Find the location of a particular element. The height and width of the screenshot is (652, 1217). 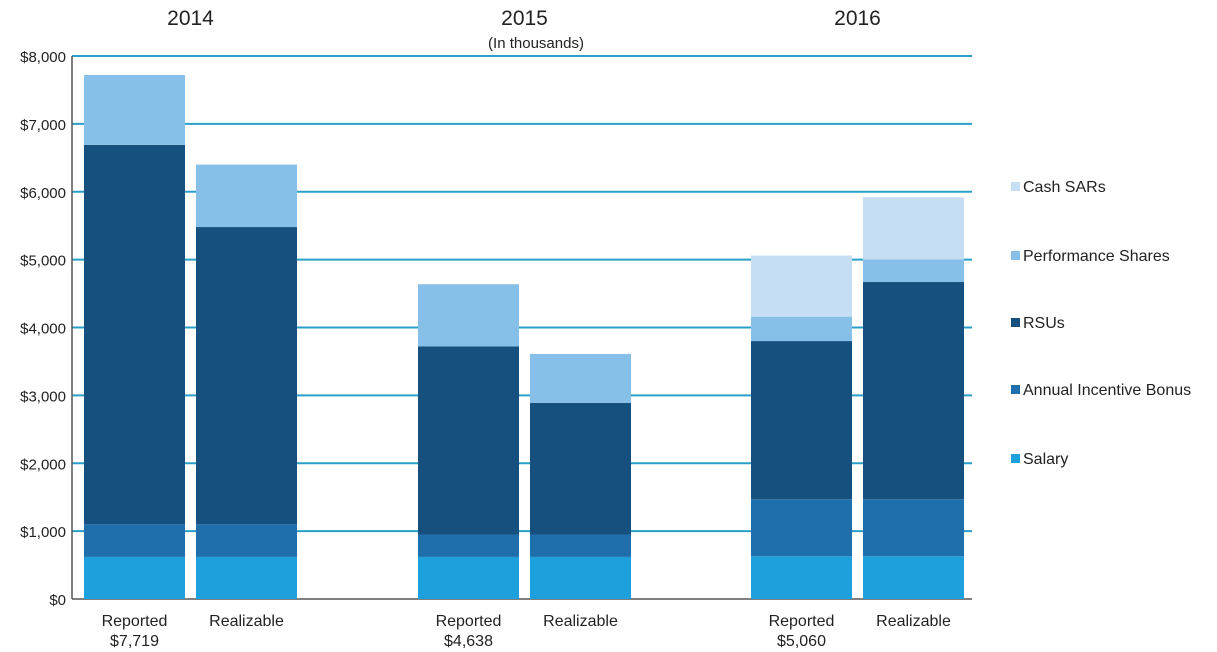

legend-label: Annual Incentive Bonus is located at coordinates (1107, 390).